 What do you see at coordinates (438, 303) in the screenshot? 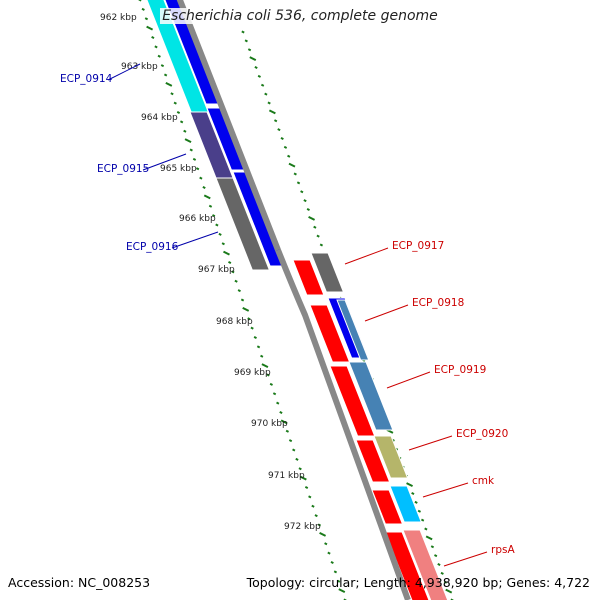
I see `gene-label: ECP_0918` at bounding box center [438, 303].